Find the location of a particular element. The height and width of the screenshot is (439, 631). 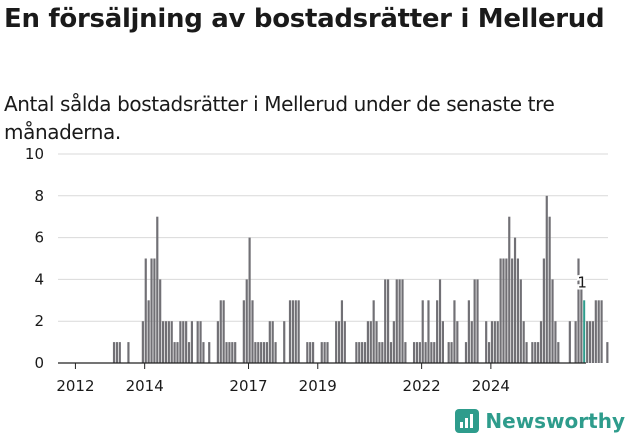

y-tick-label: 10 is located at coordinates (34, 154).